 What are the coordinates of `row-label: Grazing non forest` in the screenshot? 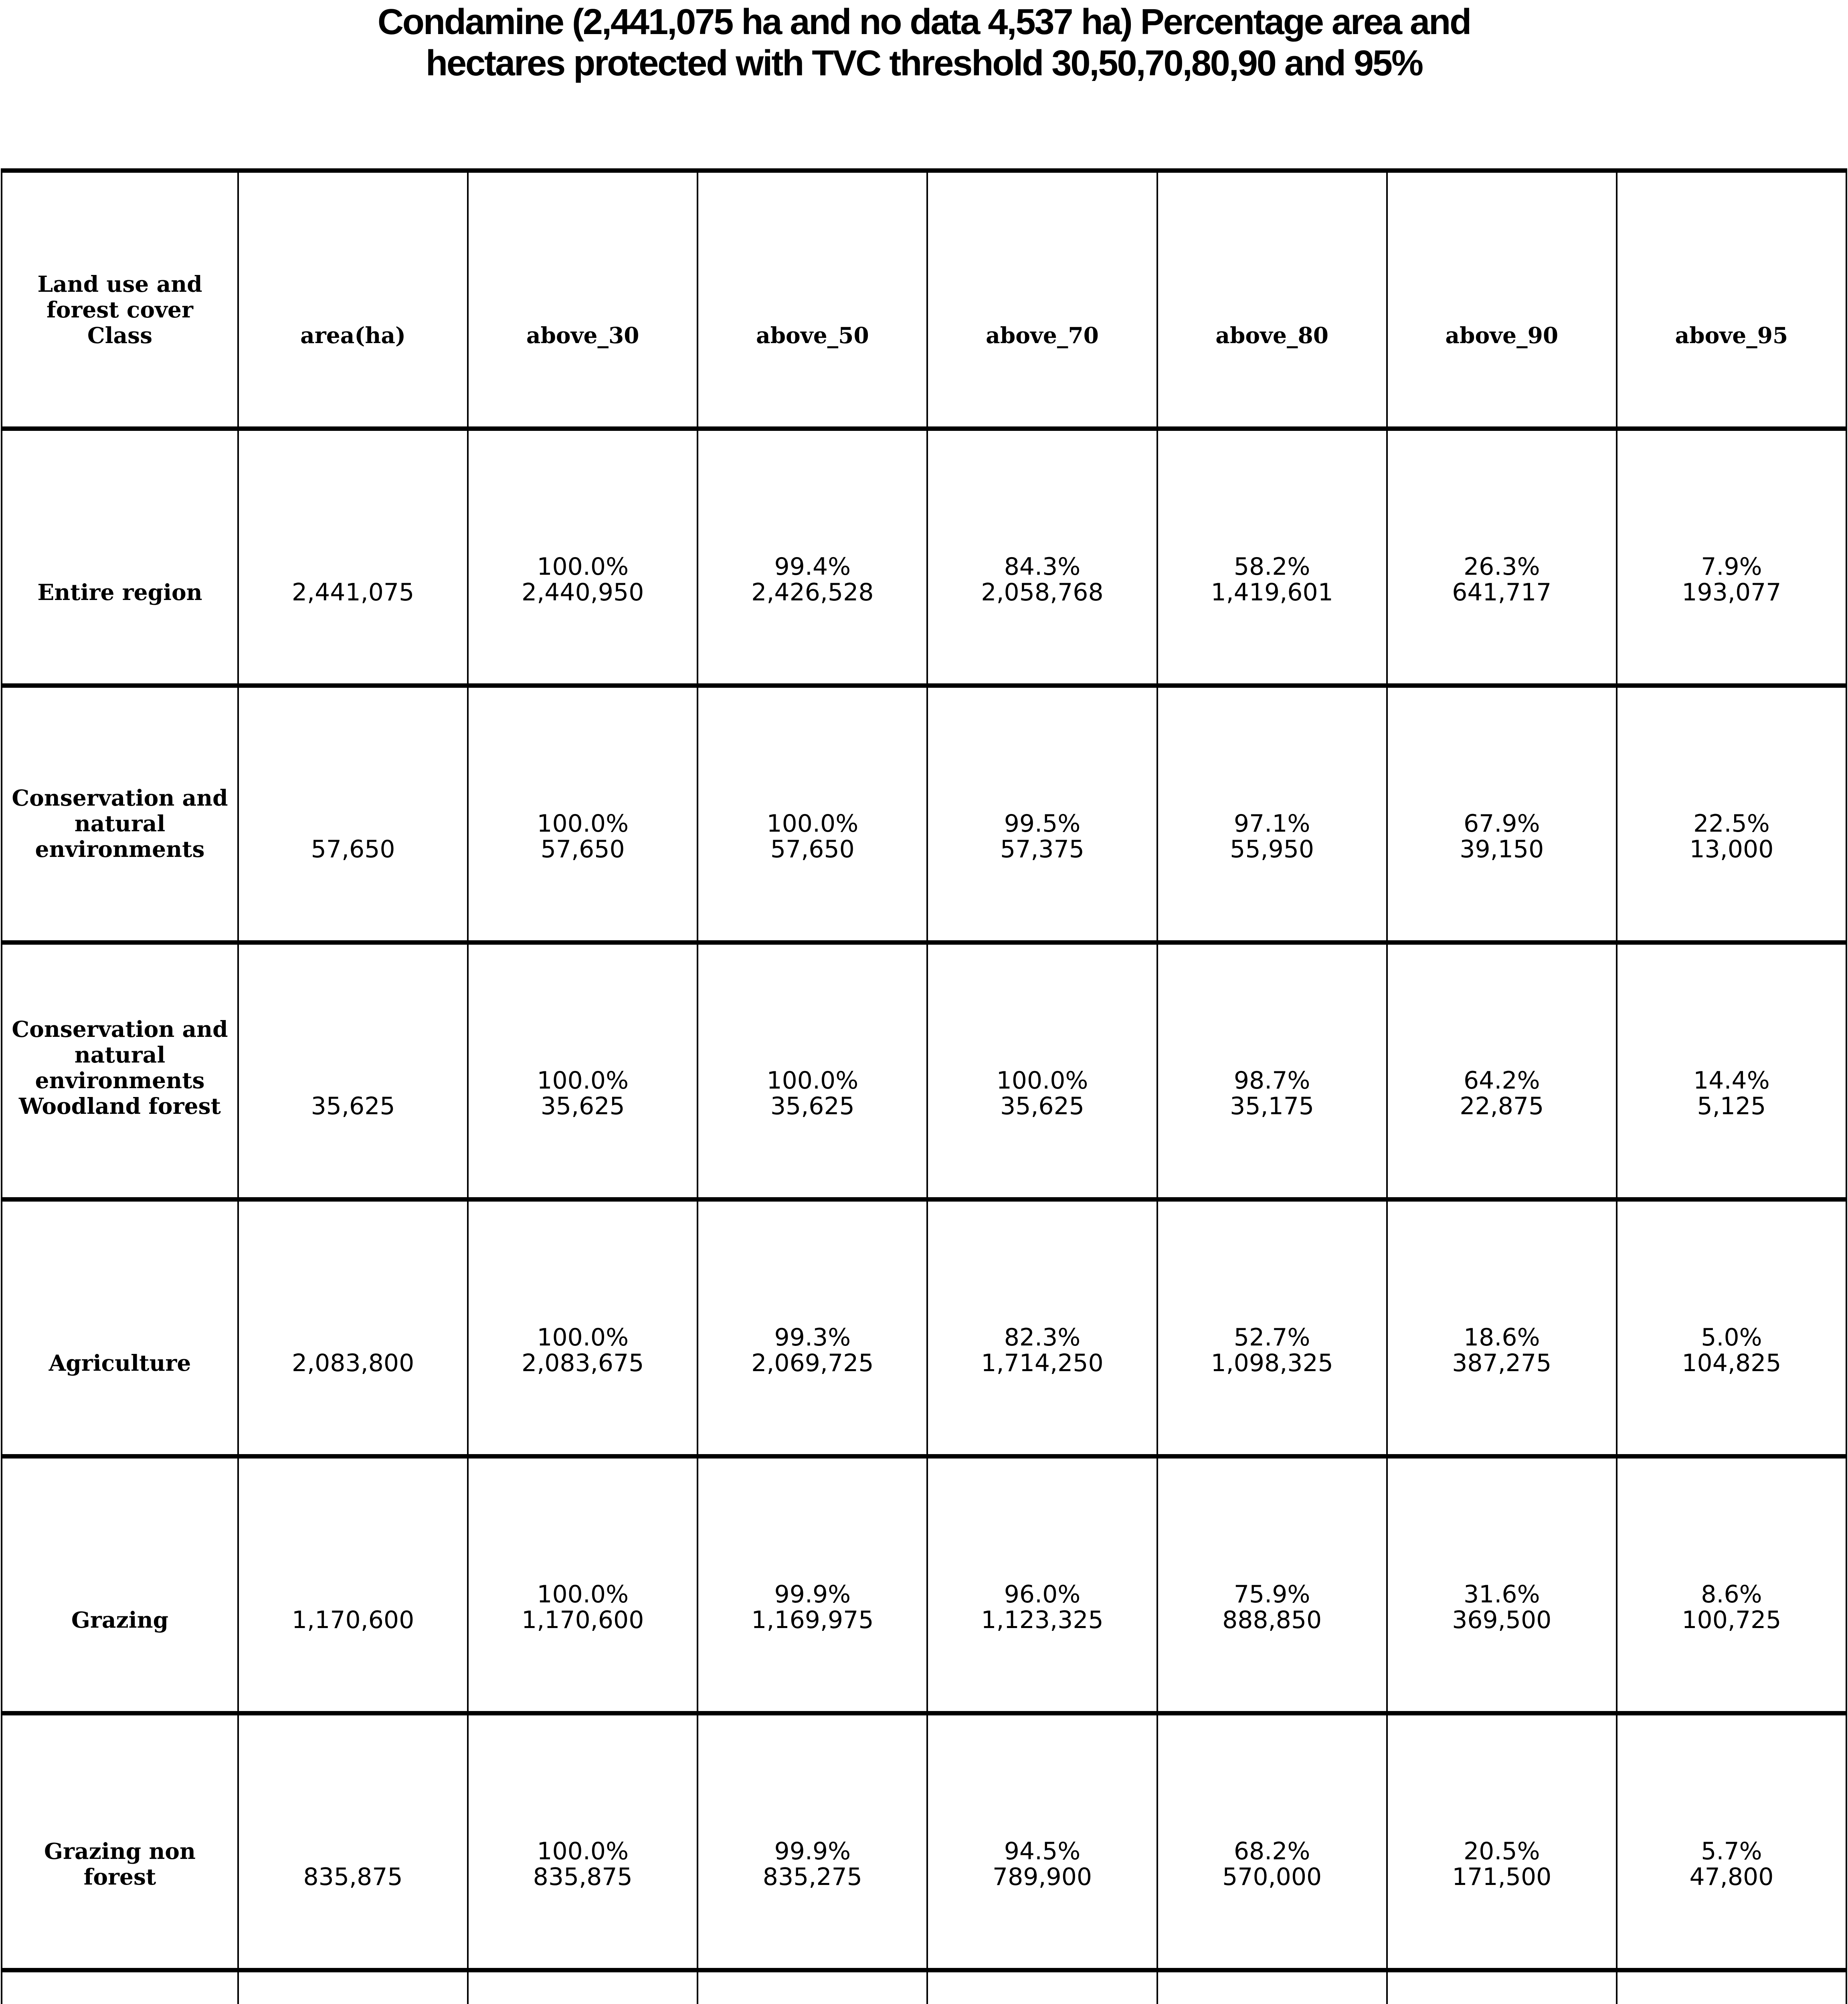 It's located at (120, 1842).